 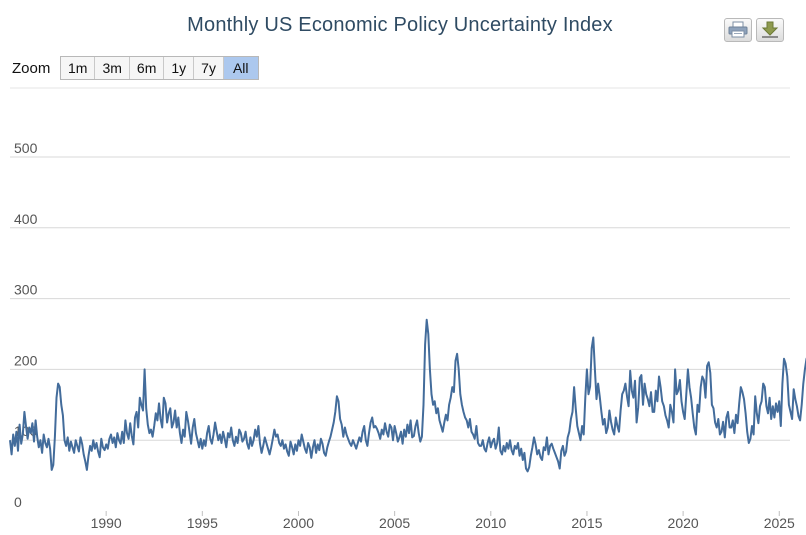 I want to click on zoom-label: Zoom, so click(x=31, y=68).